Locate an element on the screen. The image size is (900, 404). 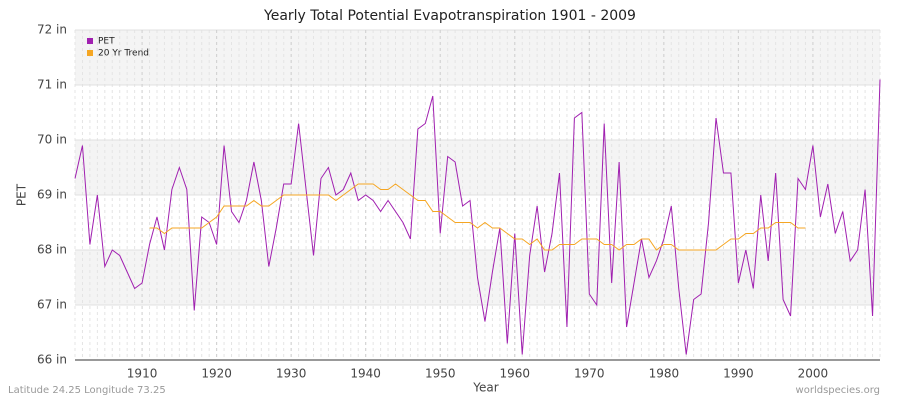
x-tick-label: 1950 is located at coordinates (440, 374).